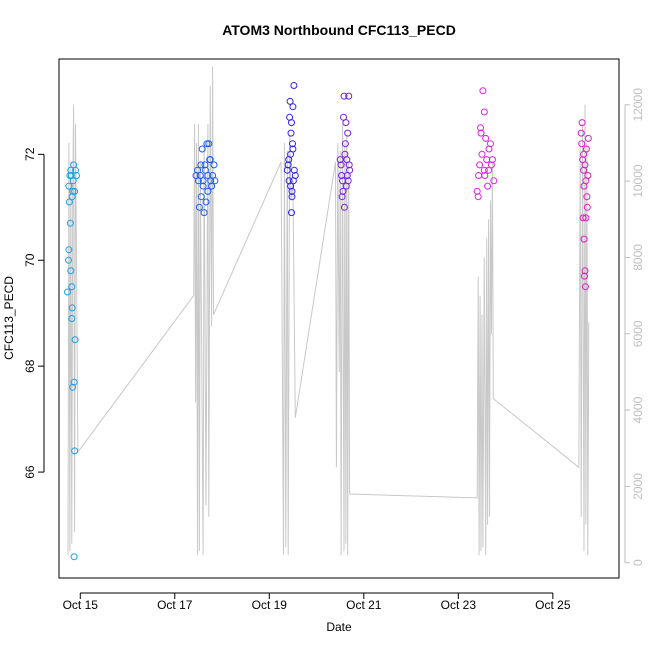  I want to click on right-y-tick-label: 12000, so click(638, 105).